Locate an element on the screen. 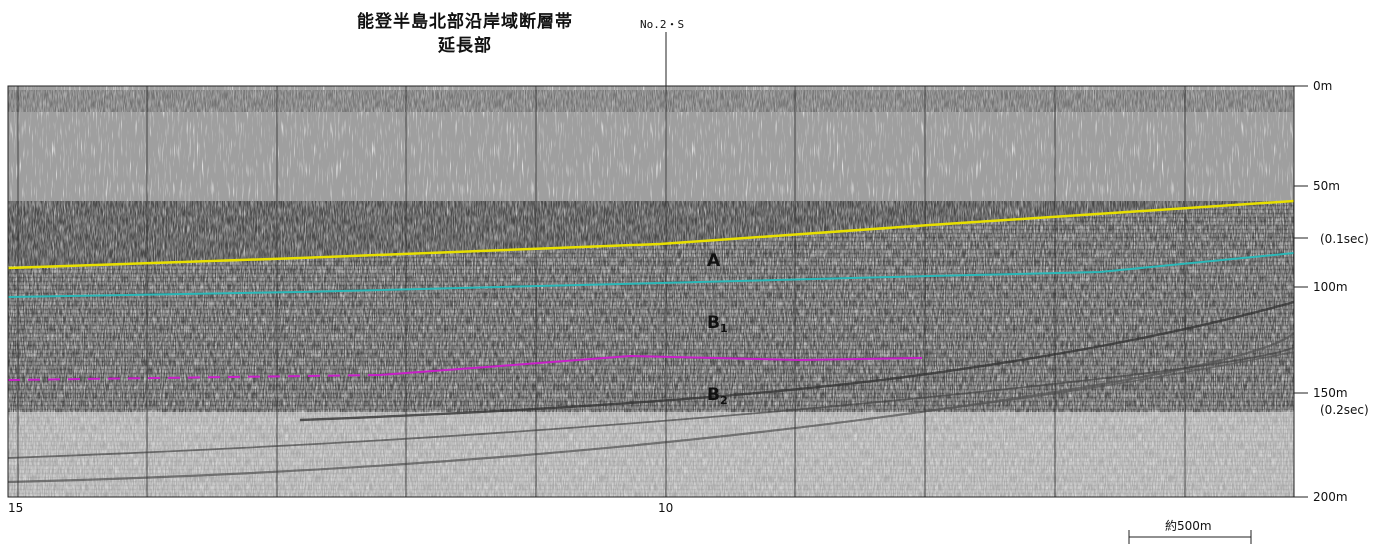  depth-50: 50m is located at coordinates (1326, 186).